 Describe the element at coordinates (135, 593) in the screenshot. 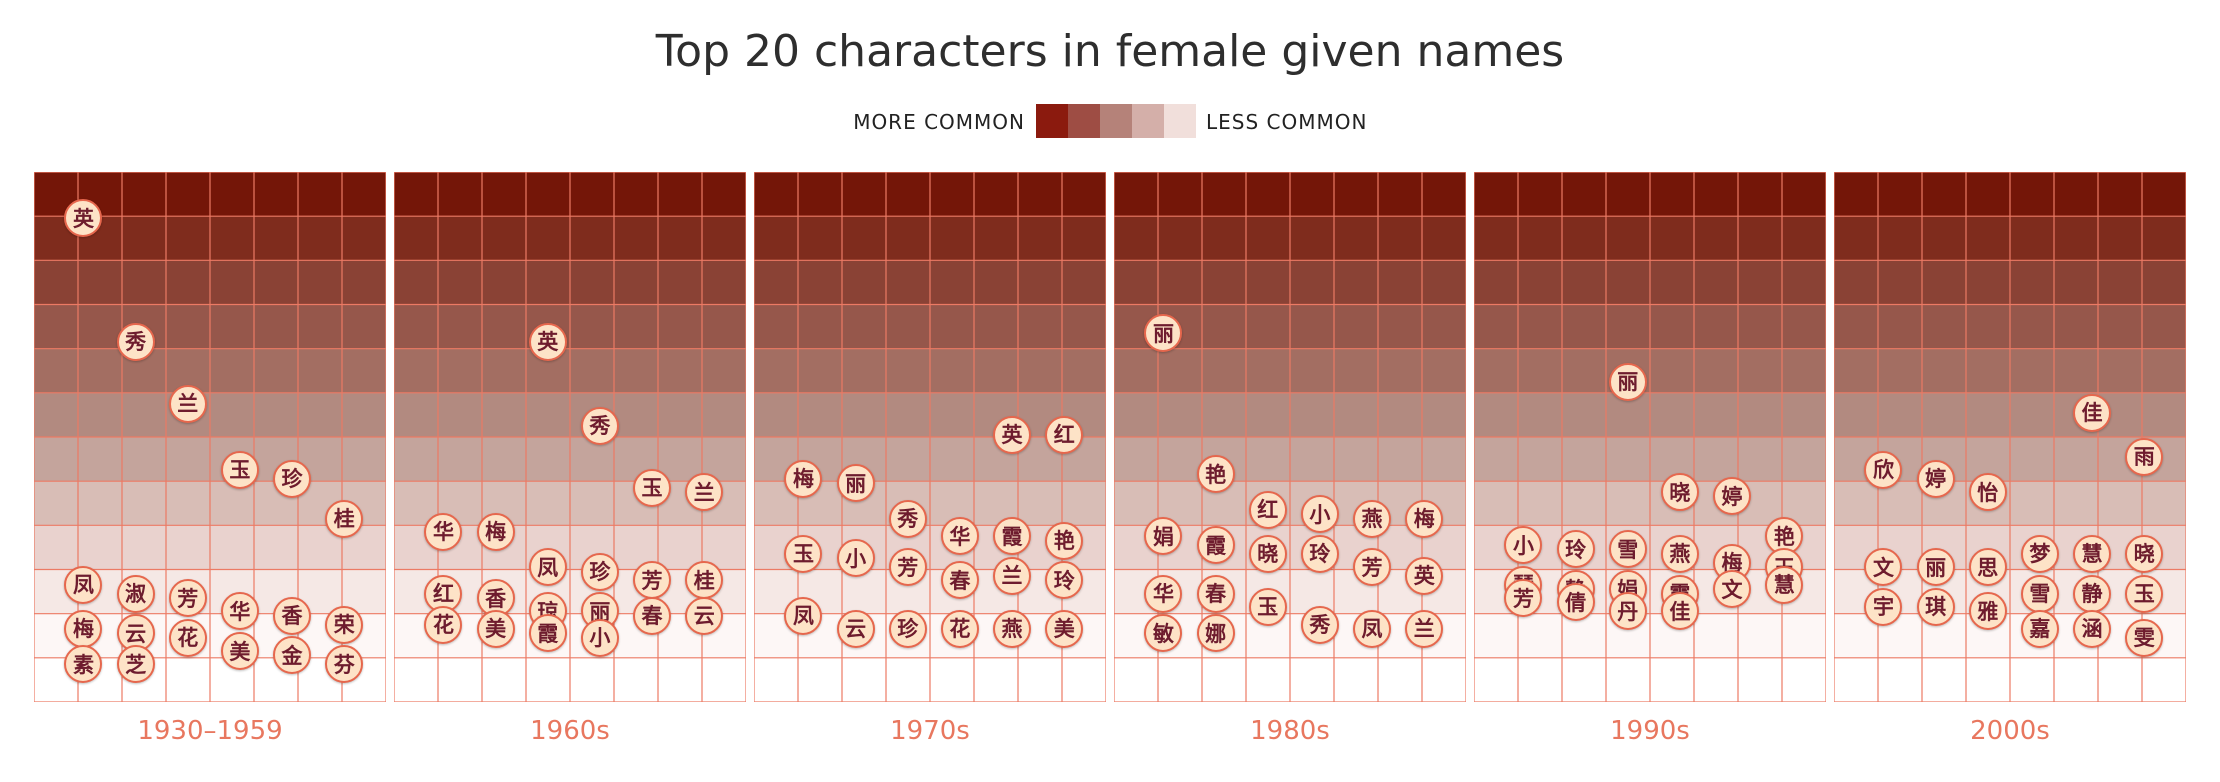

I see `character-chip: 淑` at that location.